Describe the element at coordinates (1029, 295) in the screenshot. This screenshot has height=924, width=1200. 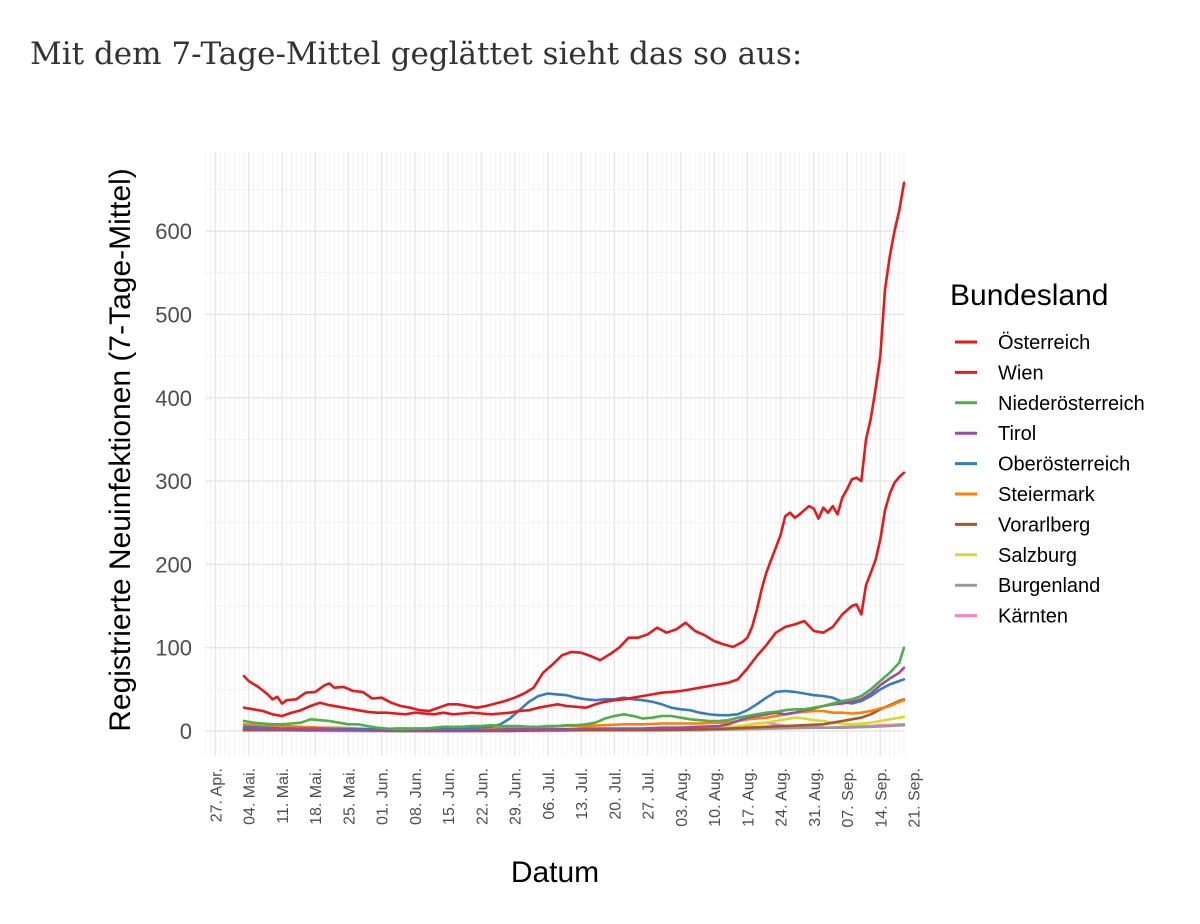
I see `legend-title: Bundesland` at that location.